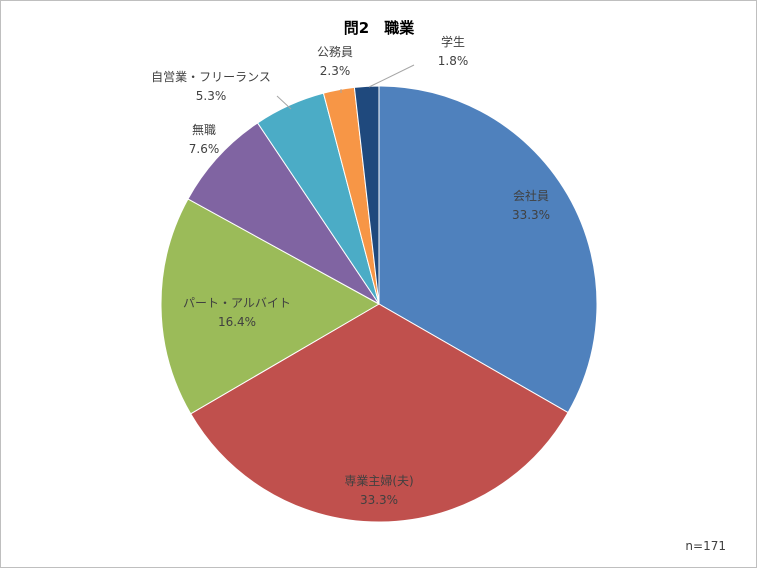  I want to click on chart-title: 問2 職業, so click(379, 28).